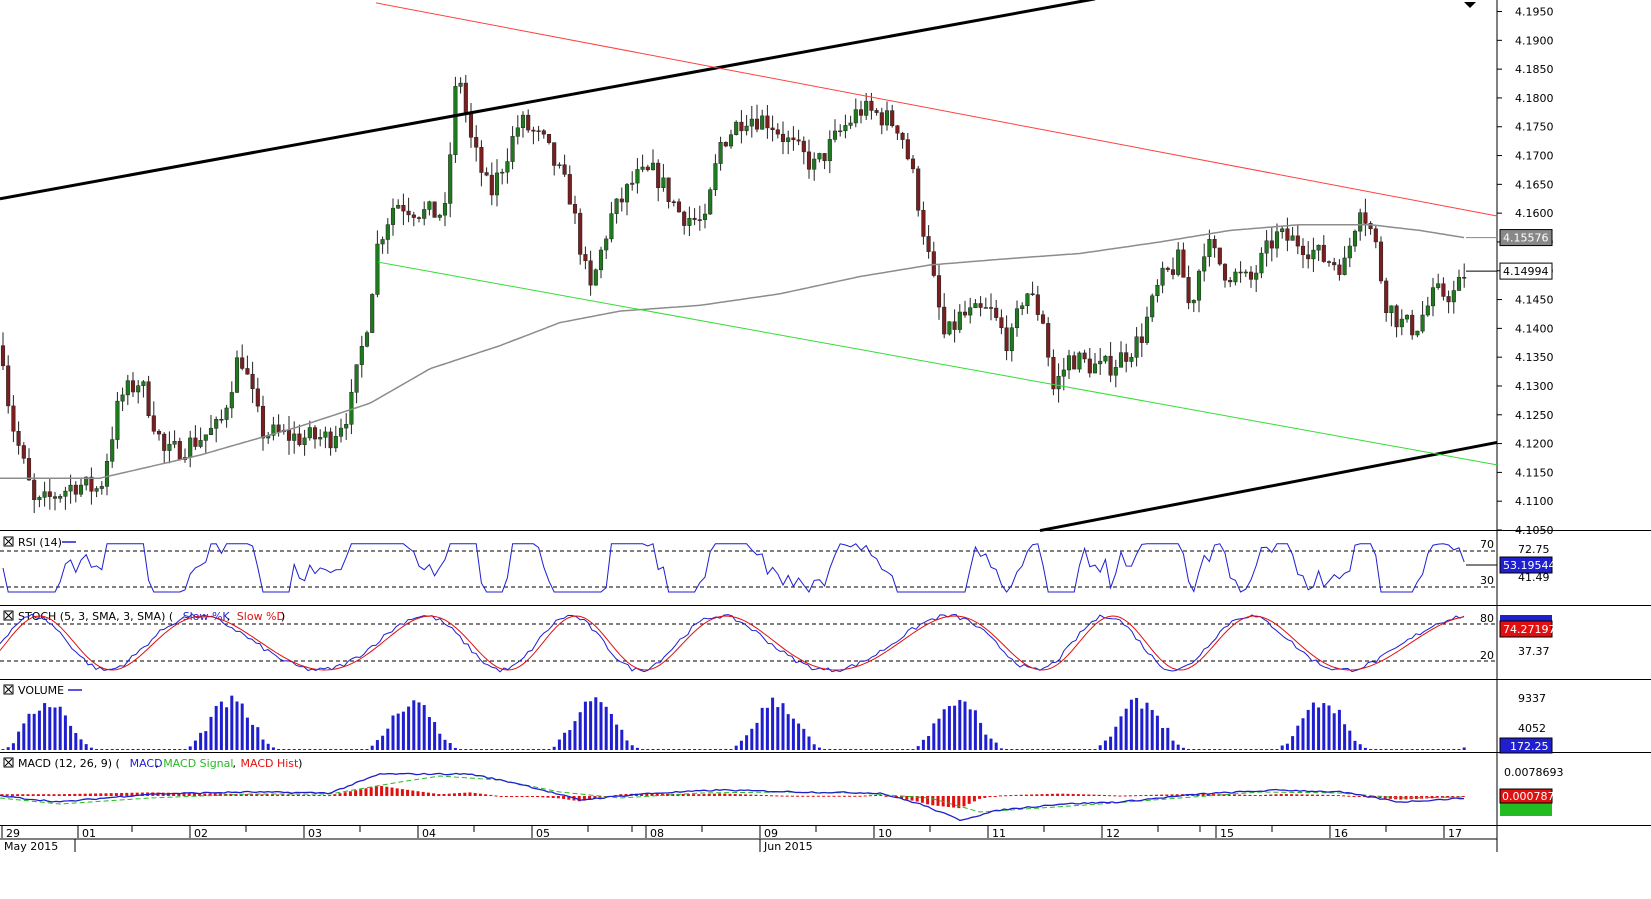  I want to click on price-tick-label: 4.1650, so click(1534, 184).